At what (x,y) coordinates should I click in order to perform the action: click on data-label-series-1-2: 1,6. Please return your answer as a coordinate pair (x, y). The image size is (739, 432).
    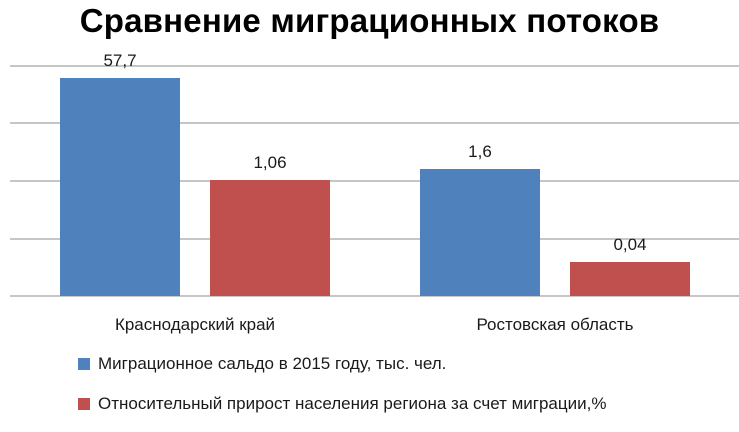
    Looking at the image, I should click on (480, 151).